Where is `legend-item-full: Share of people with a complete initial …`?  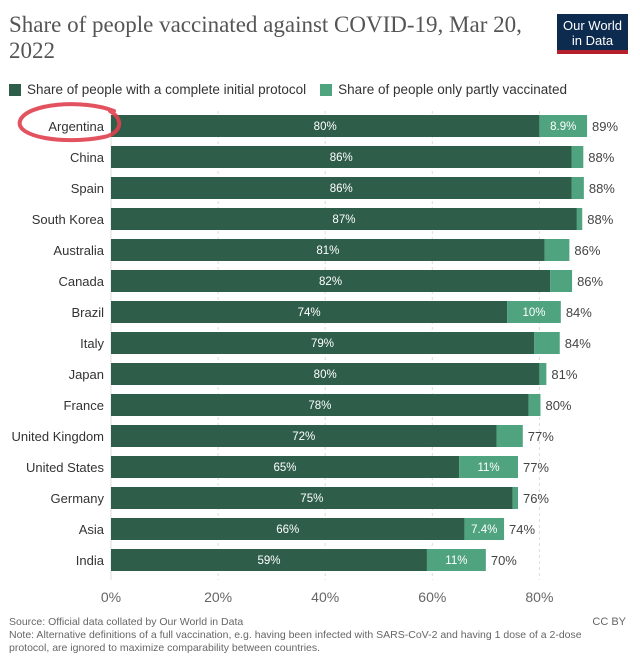 legend-item-full: Share of people with a complete initial … is located at coordinates (157, 89).